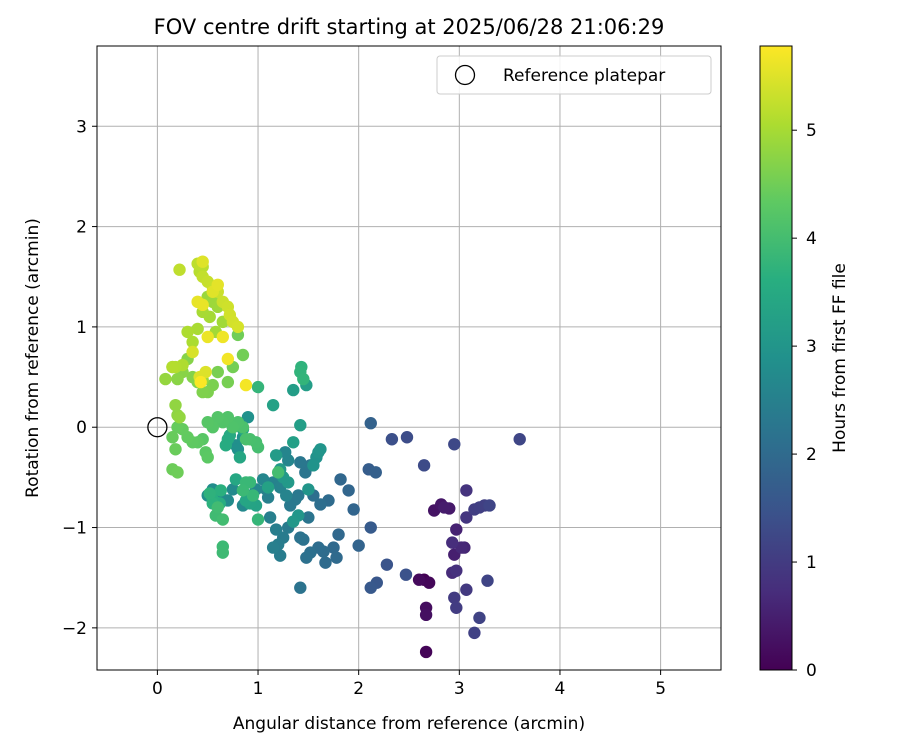  Describe the element at coordinates (811, 239) in the screenshot. I see `colorbar-tick-label: 4` at that location.